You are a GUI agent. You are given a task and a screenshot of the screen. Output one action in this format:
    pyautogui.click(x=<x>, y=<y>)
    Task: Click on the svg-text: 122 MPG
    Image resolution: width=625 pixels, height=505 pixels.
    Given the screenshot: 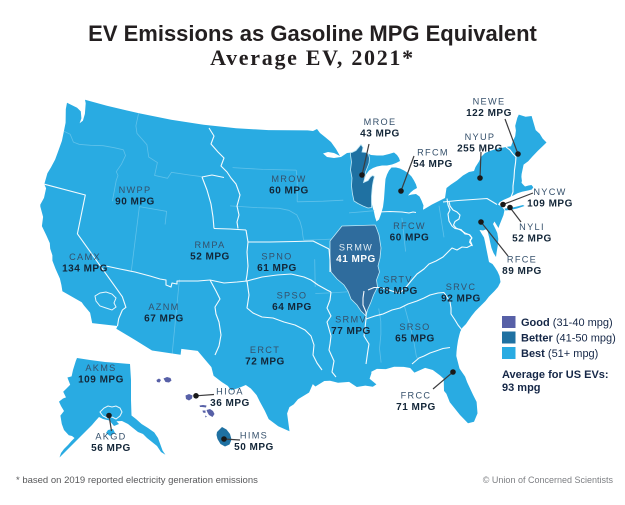 What is the action you would take?
    pyautogui.click(x=489, y=113)
    